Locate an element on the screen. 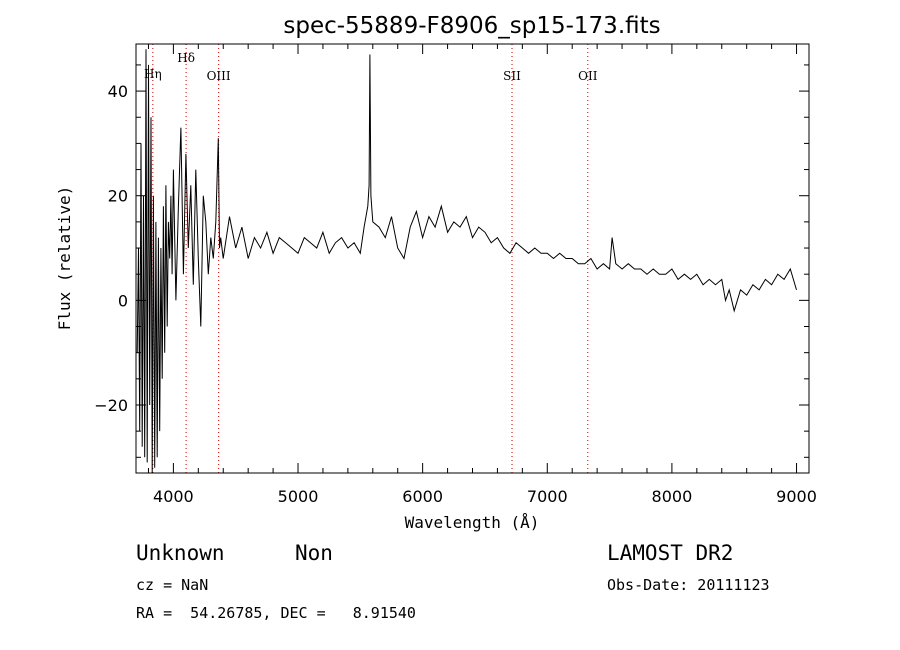 This screenshot has width=900, height=650. x-axis-label: Wavelength (Å) is located at coordinates (472, 522).